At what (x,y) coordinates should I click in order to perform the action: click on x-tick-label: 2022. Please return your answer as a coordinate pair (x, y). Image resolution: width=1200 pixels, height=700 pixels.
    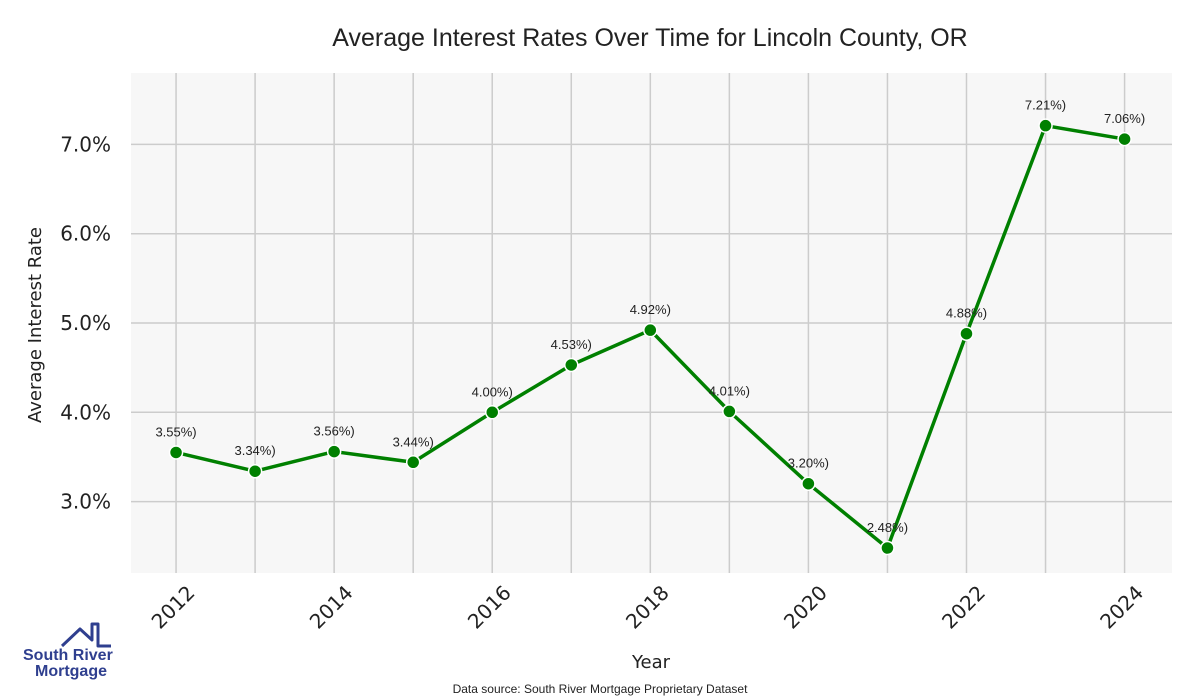
    Looking at the image, I should click on (963, 607).